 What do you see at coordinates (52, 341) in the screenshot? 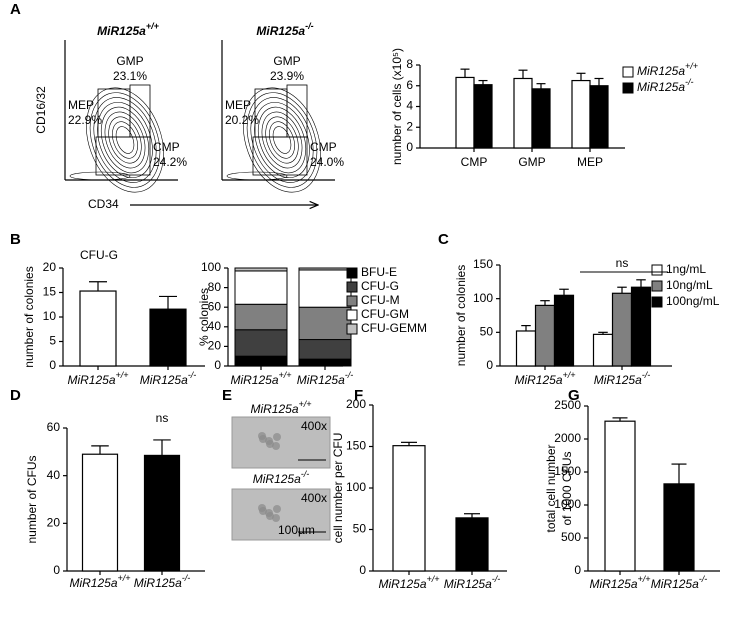
I see `y-tick-label: 5` at bounding box center [52, 341].